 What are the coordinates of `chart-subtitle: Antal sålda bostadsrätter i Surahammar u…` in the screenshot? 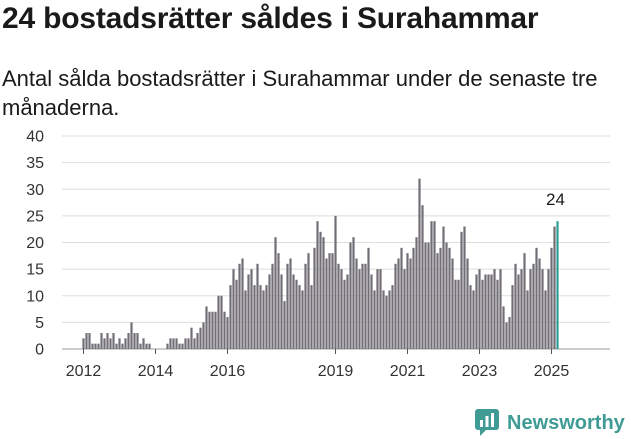 It's located at (300, 93).